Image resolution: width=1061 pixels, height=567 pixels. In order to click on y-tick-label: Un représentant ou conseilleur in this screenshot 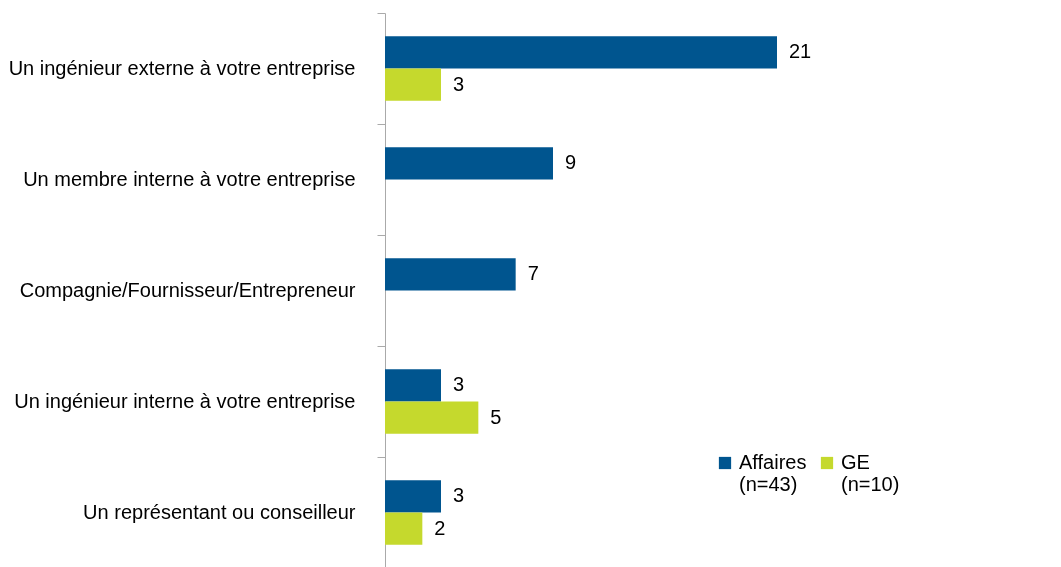, I will do `click(219, 511)`.